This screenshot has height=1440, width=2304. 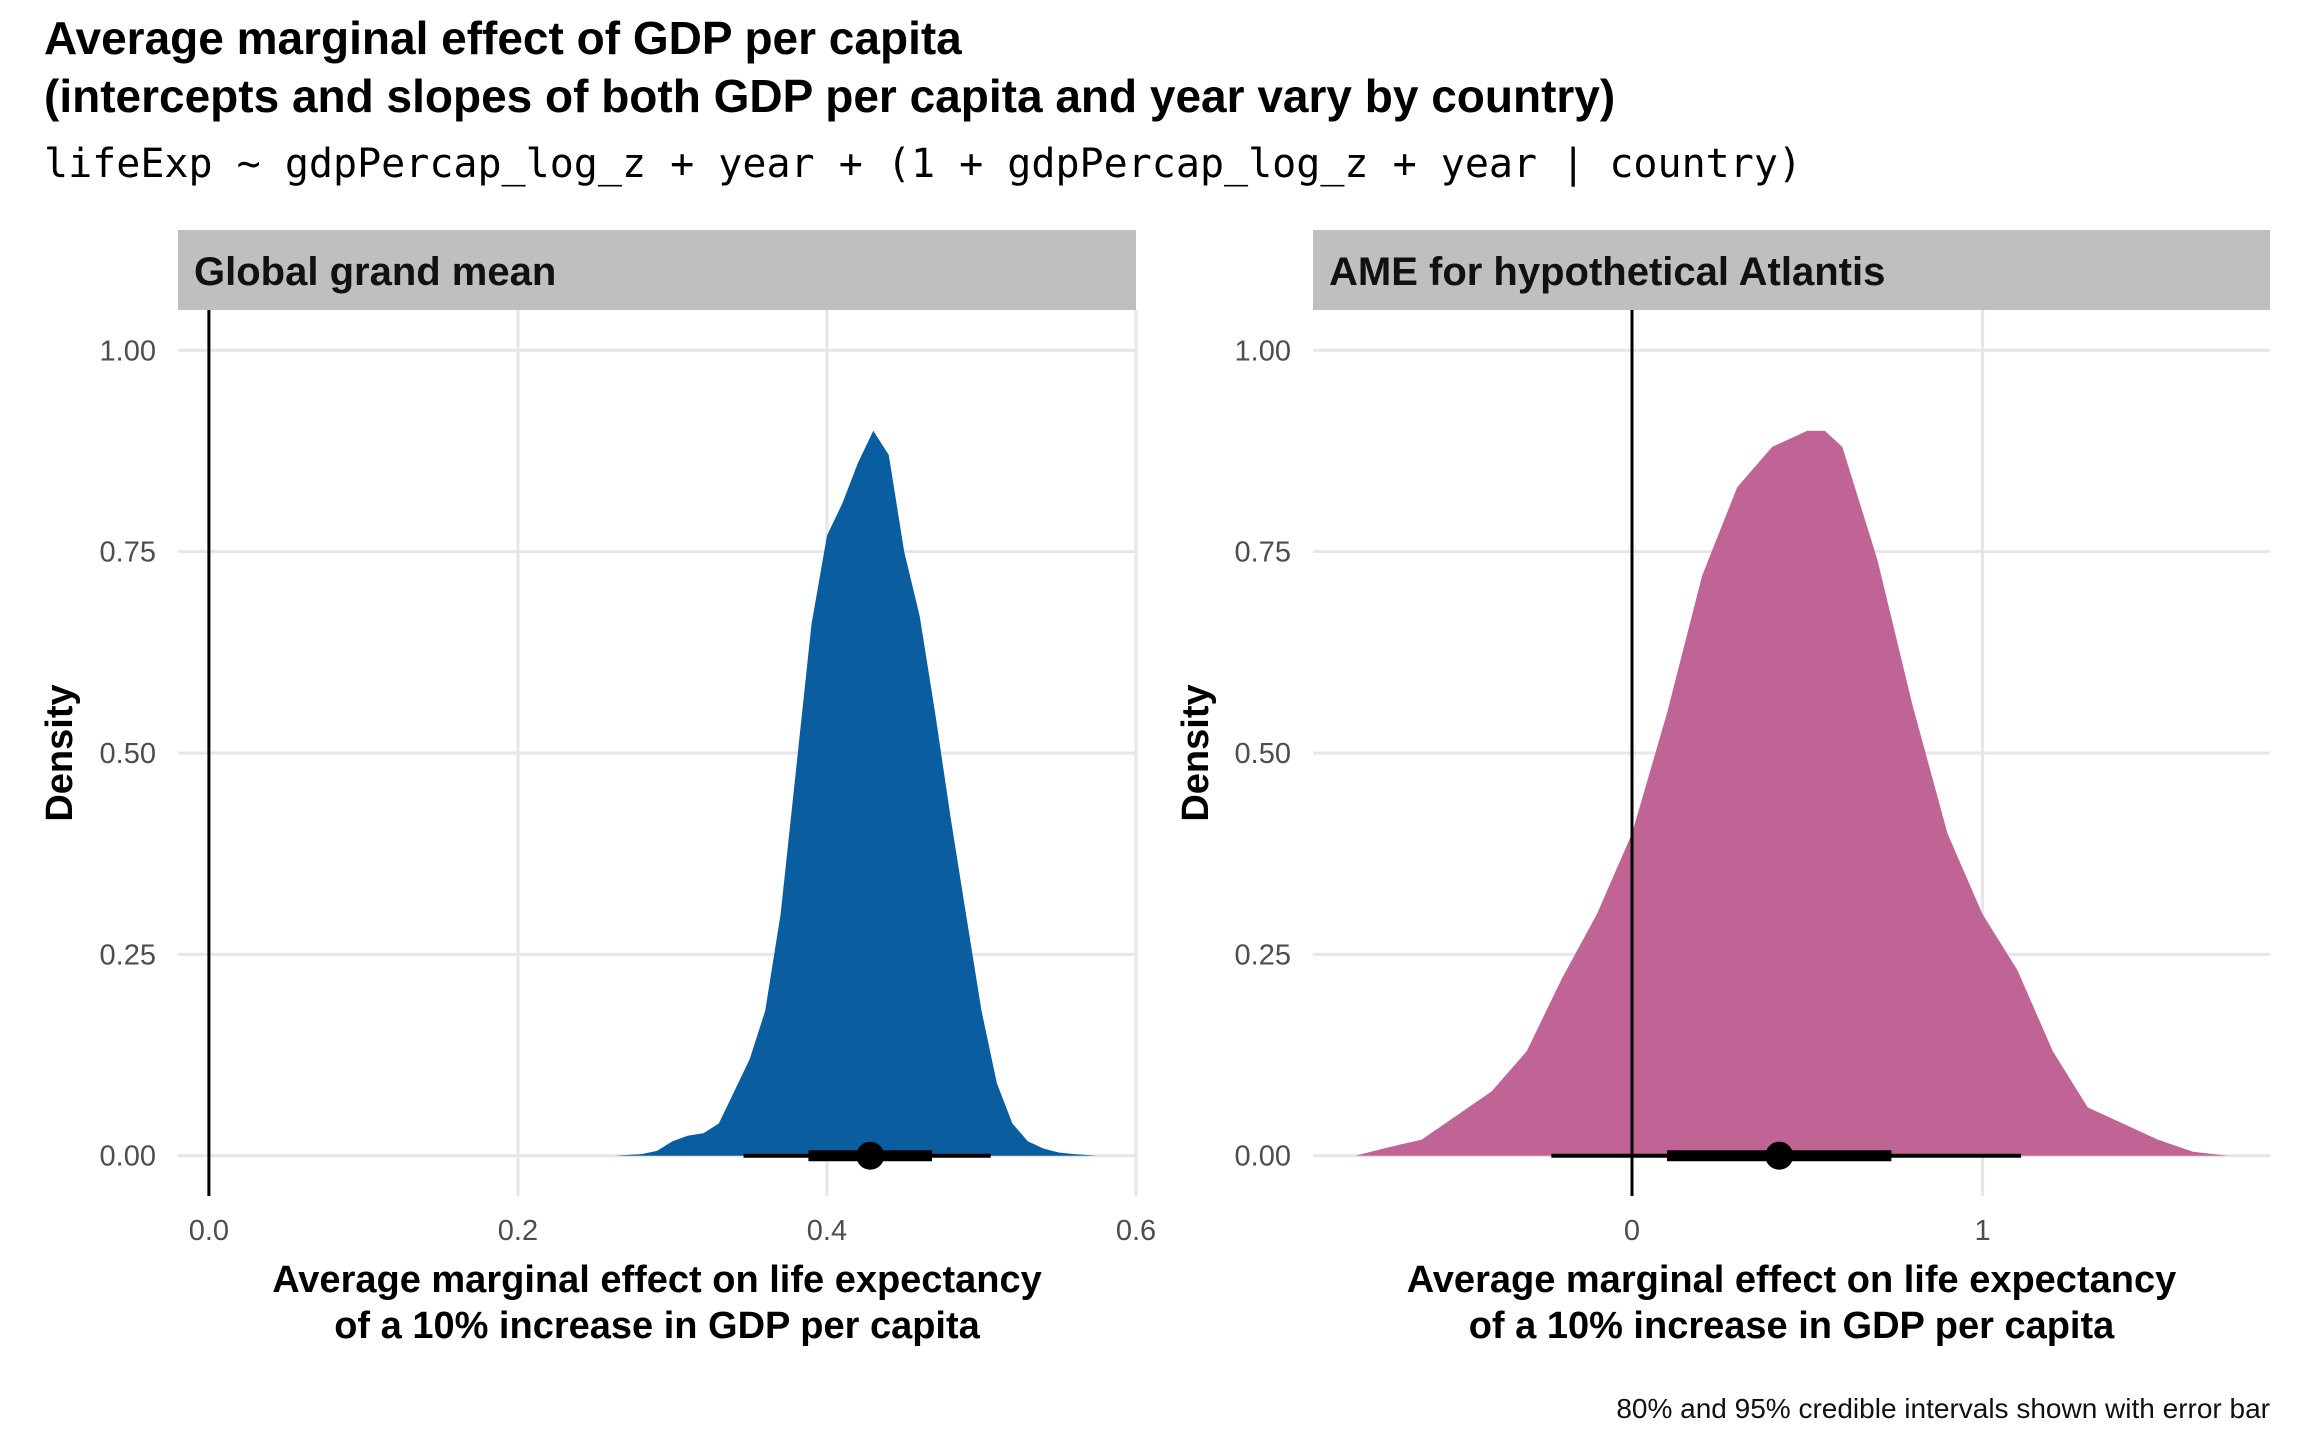 I want to click on x-tick-label: 0.0, so click(x=209, y=1231).